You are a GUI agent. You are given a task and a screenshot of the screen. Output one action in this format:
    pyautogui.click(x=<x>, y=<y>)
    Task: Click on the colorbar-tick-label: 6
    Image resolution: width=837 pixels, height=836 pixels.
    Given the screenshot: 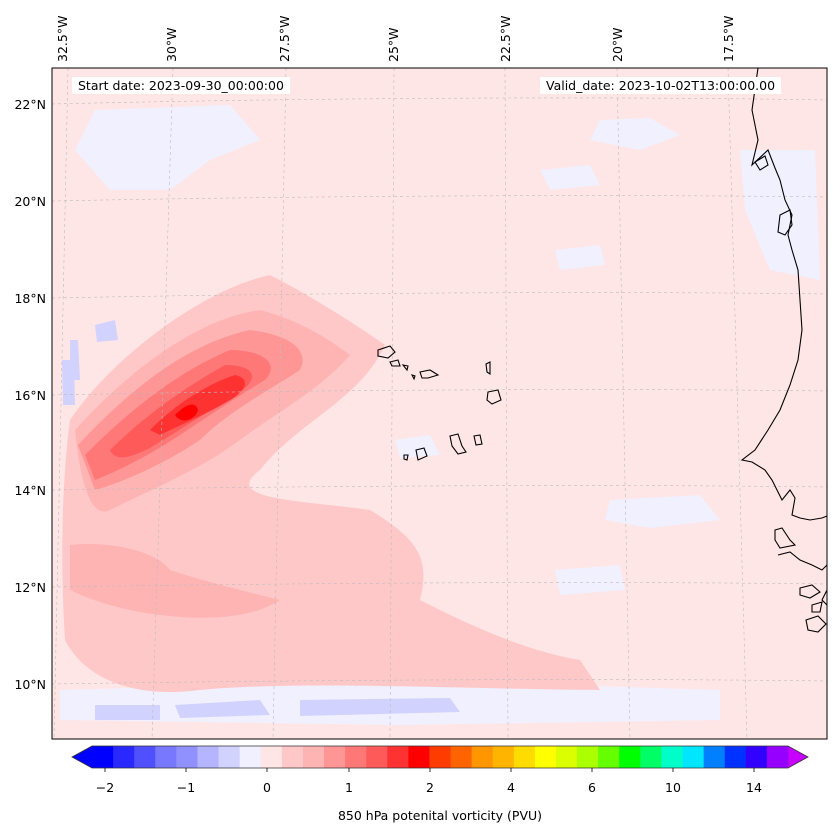 What is the action you would take?
    pyautogui.click(x=592, y=787)
    